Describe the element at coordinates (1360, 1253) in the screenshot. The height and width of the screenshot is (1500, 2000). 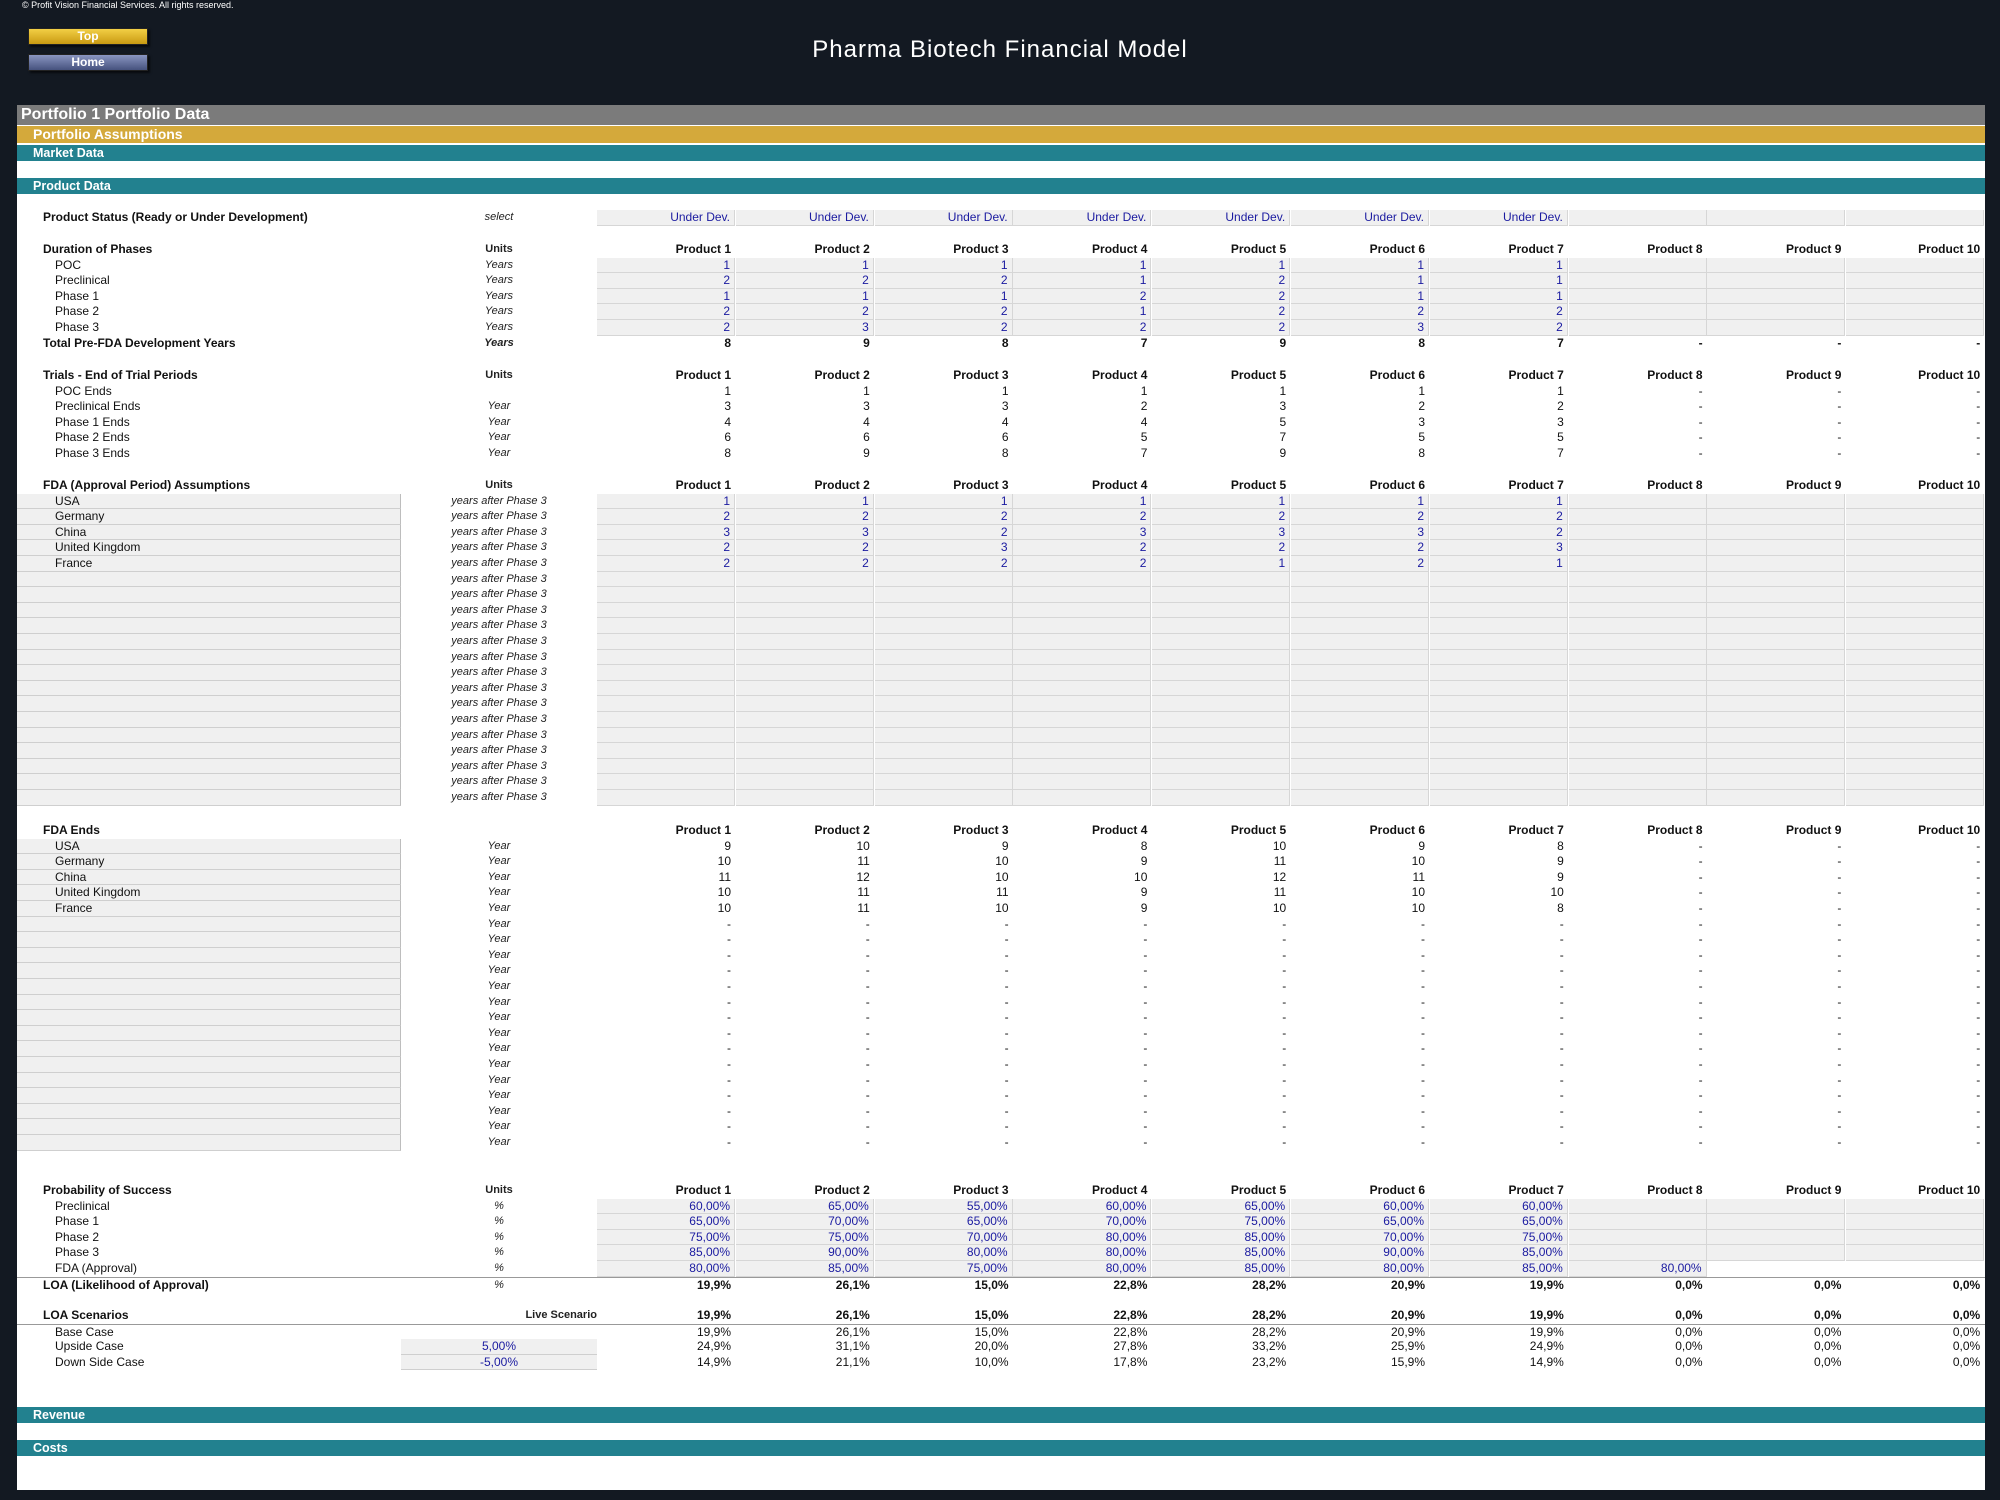
I see `value-cell: 90,00%` at that location.